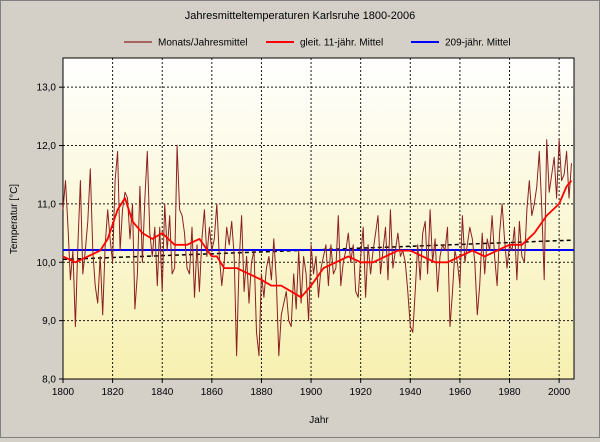 The width and height of the screenshot is (600, 442). I want to click on x-tick-label: 1980, so click(509, 392).